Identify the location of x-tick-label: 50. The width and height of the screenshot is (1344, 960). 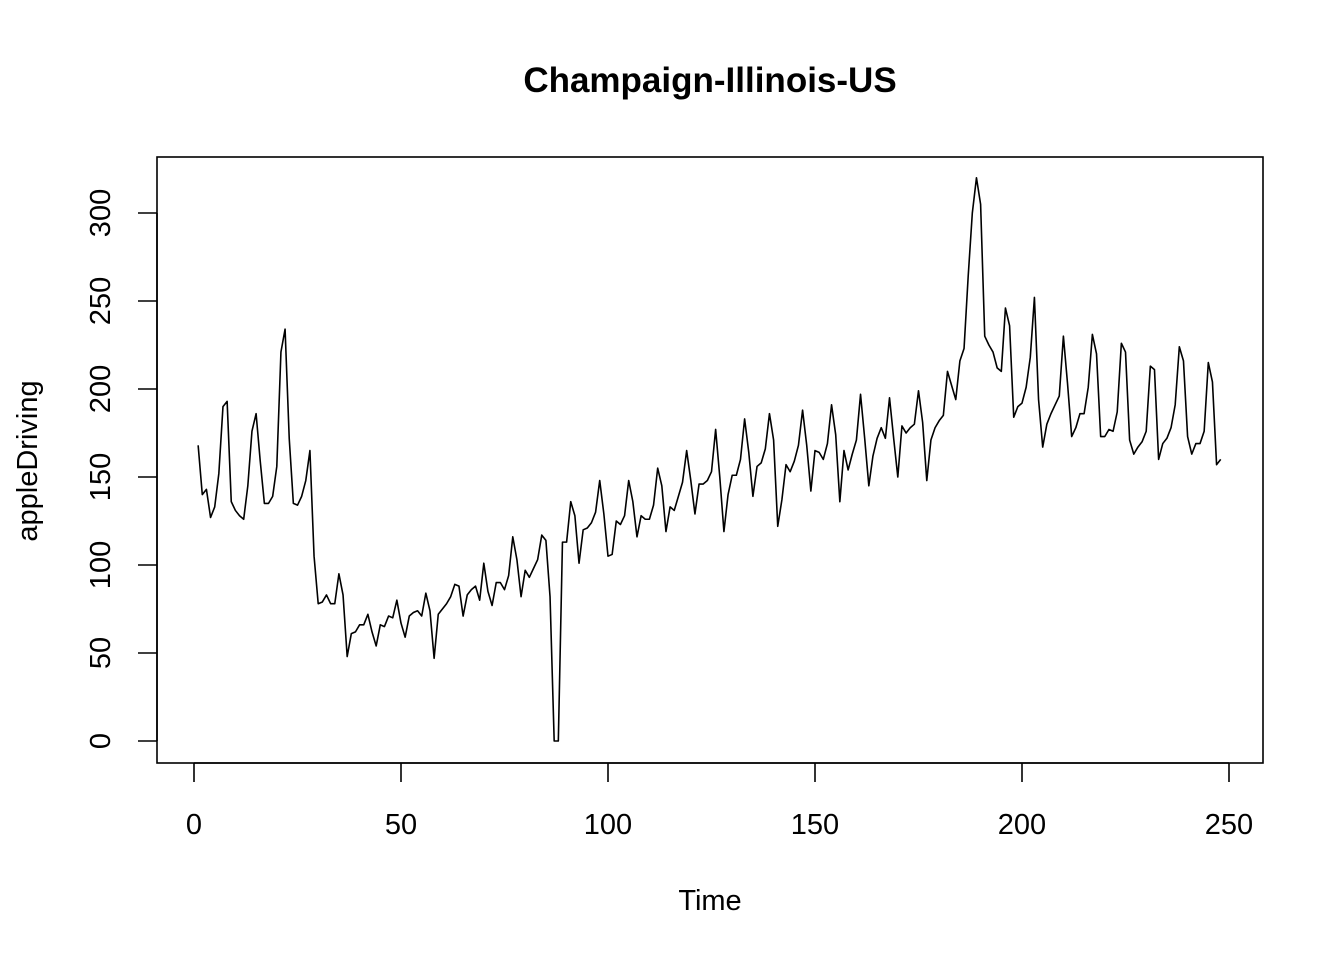
(401, 825).